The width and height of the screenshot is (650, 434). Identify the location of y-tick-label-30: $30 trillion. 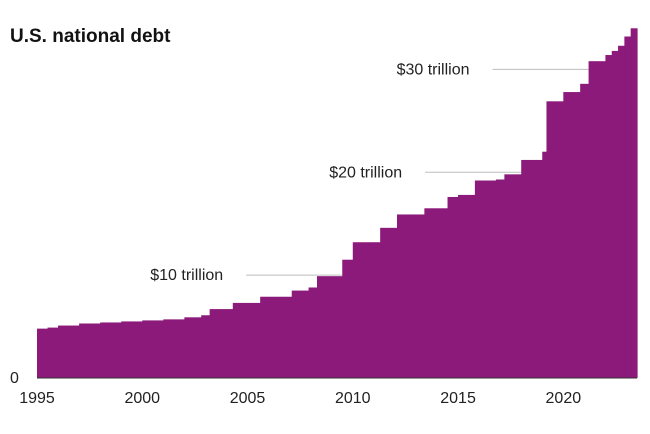
(433, 69).